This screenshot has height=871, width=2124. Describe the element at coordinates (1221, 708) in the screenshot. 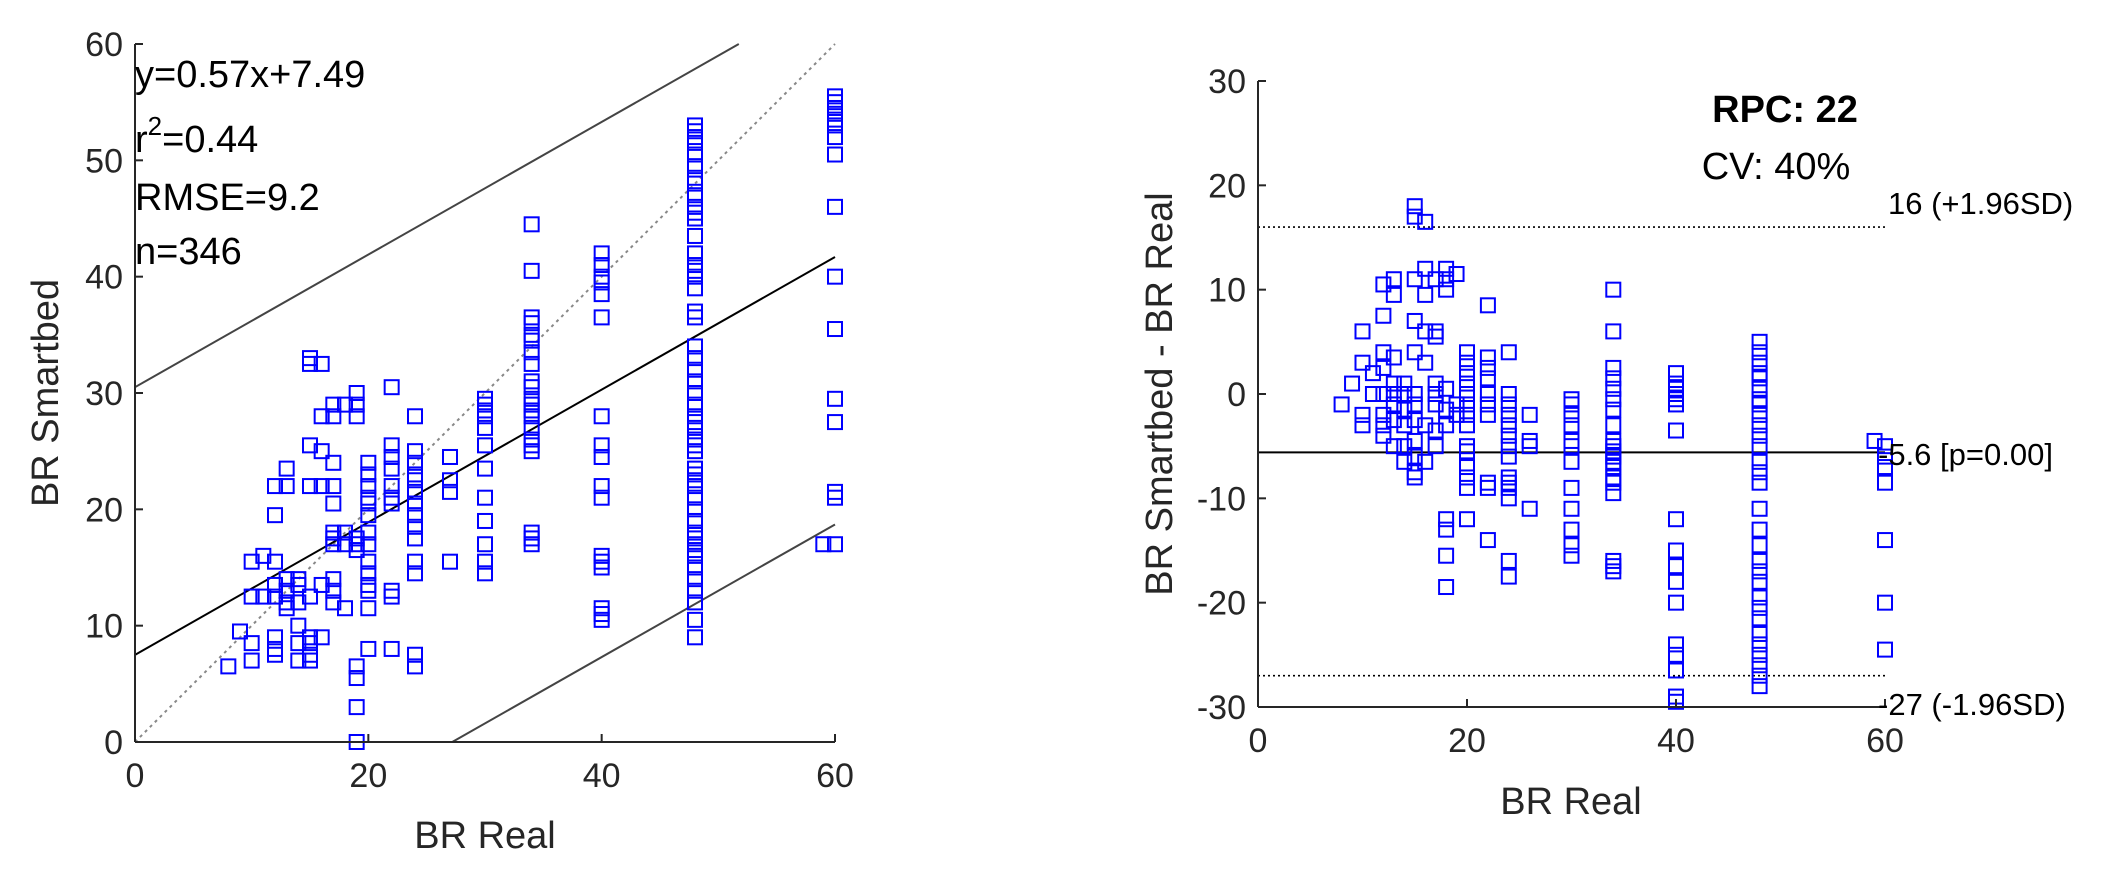

I see `y-tick-label: -30` at that location.